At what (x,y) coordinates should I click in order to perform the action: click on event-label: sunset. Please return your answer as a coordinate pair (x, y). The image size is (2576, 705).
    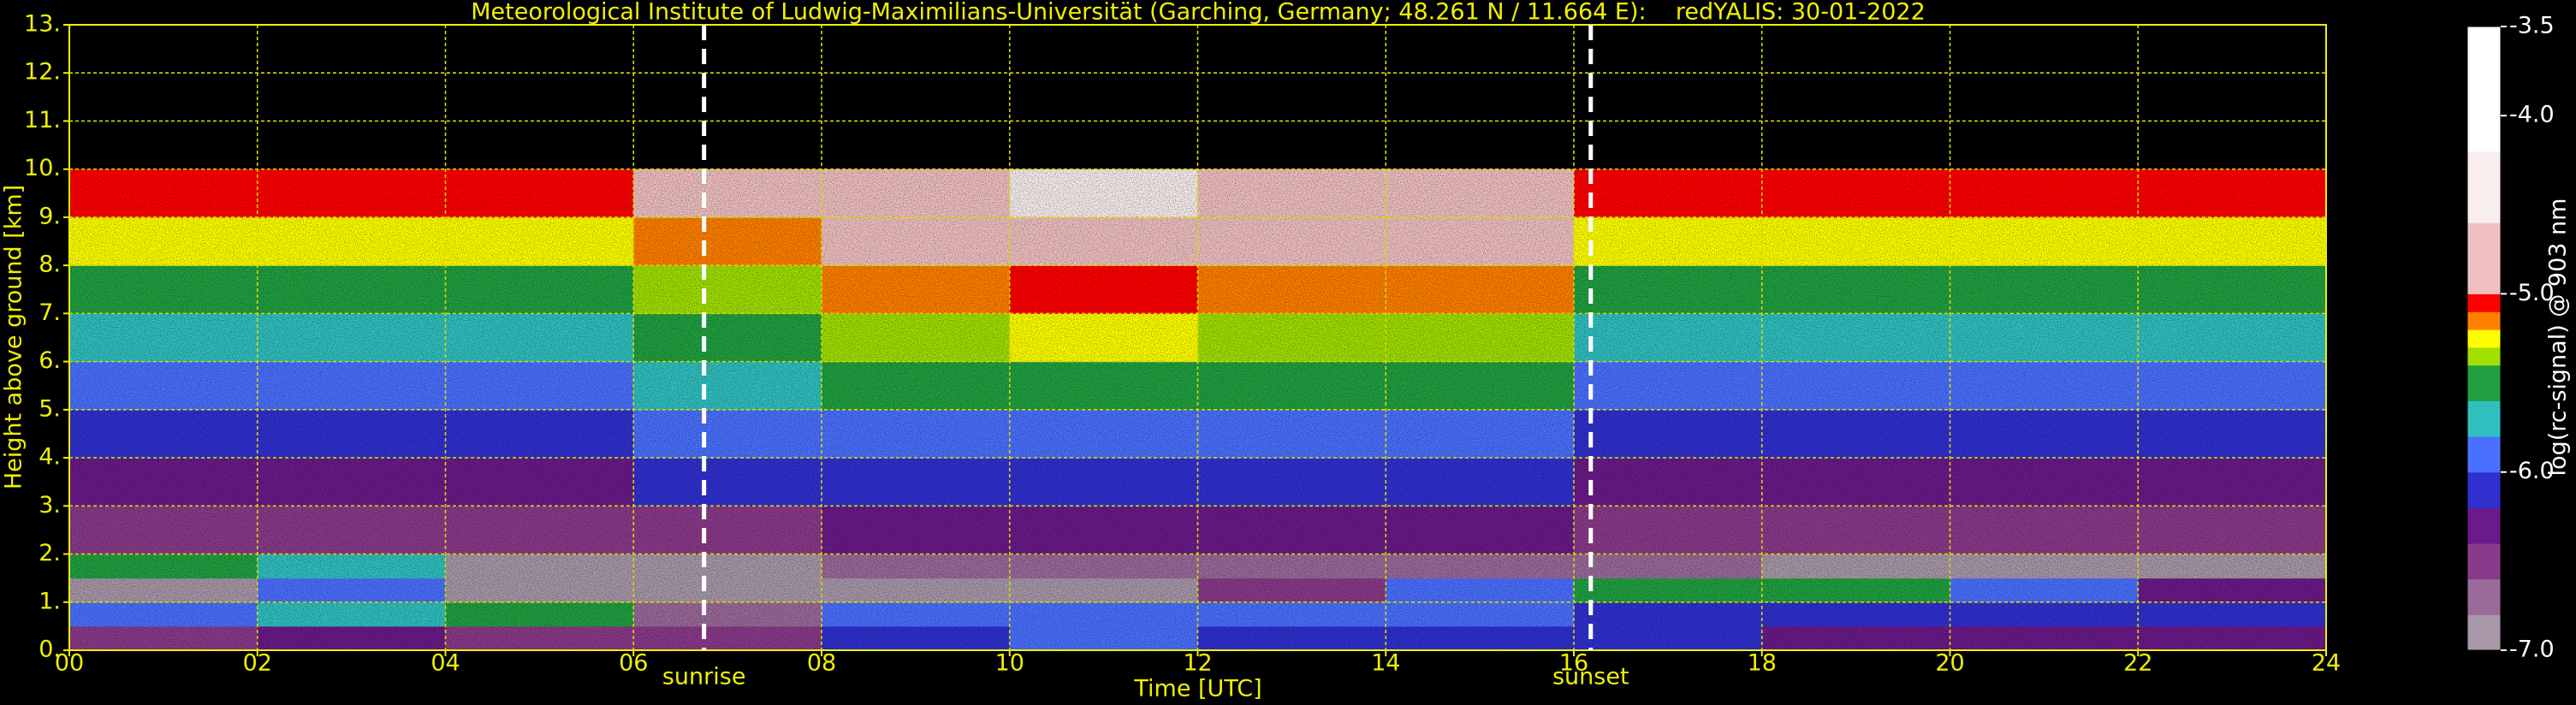
    Looking at the image, I should click on (1590, 677).